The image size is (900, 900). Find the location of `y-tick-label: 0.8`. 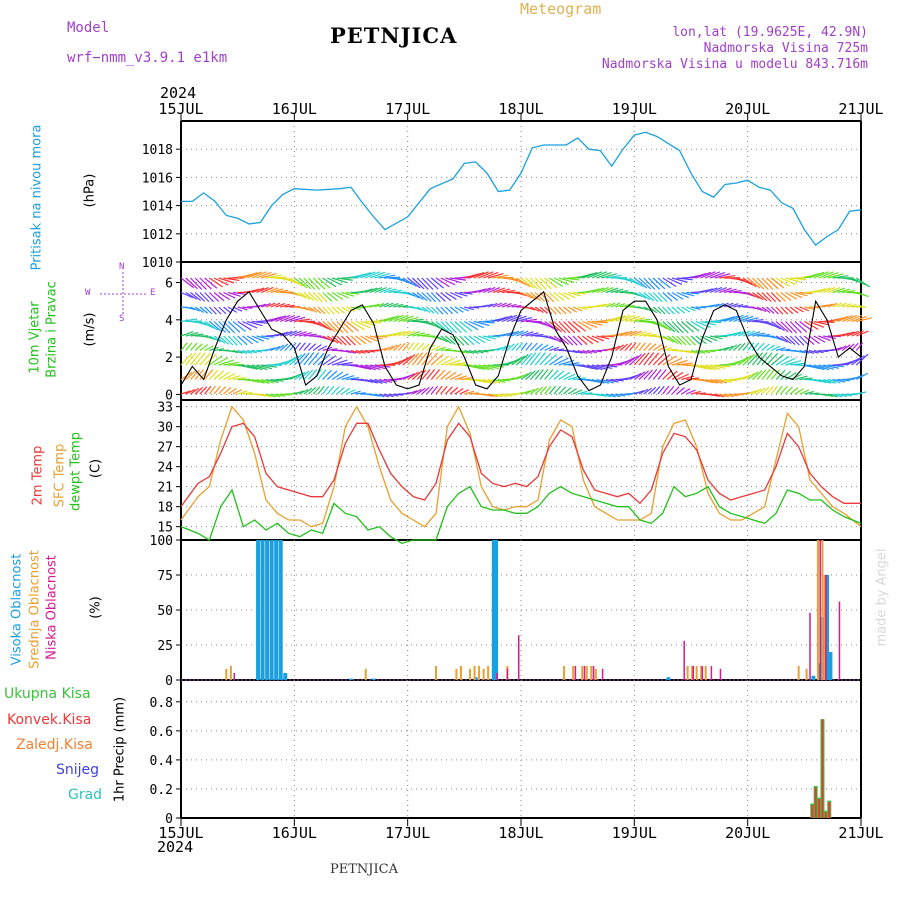

y-tick-label: 0.8 is located at coordinates (161, 703).